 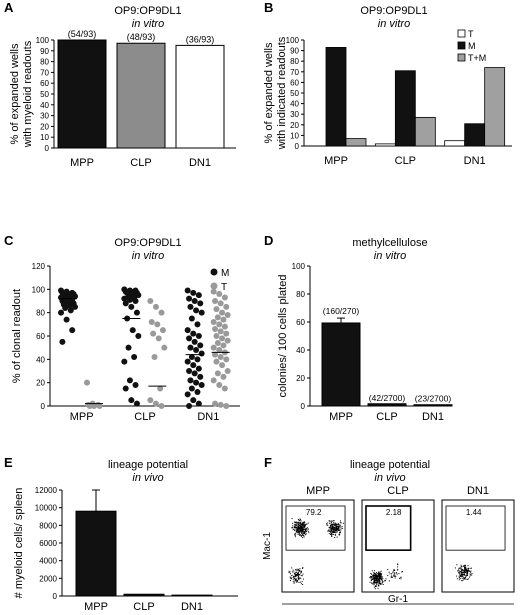 What do you see at coordinates (388, 528) in the screenshot?
I see `panel-f-gate` at bounding box center [388, 528].